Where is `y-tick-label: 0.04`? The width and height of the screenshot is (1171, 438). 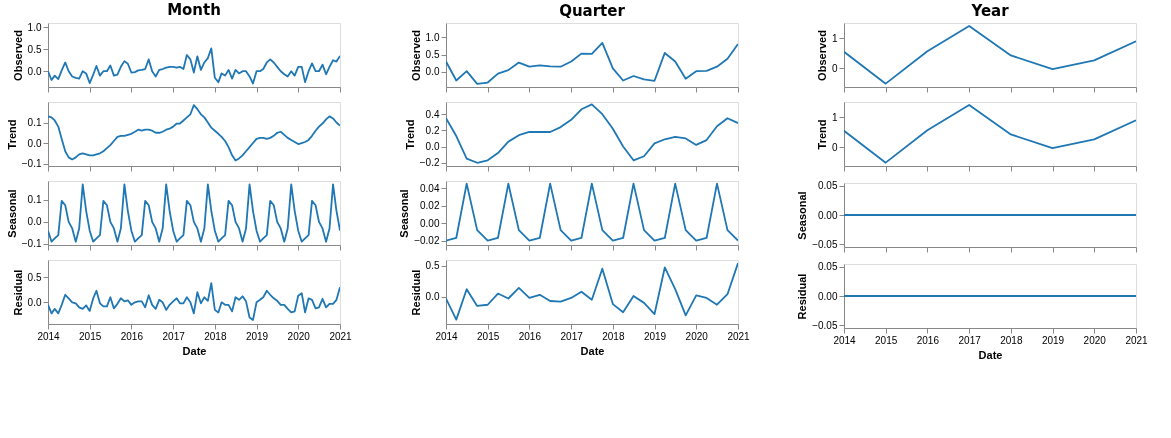
y-tick-label: 0.04 is located at coordinates (430, 188).